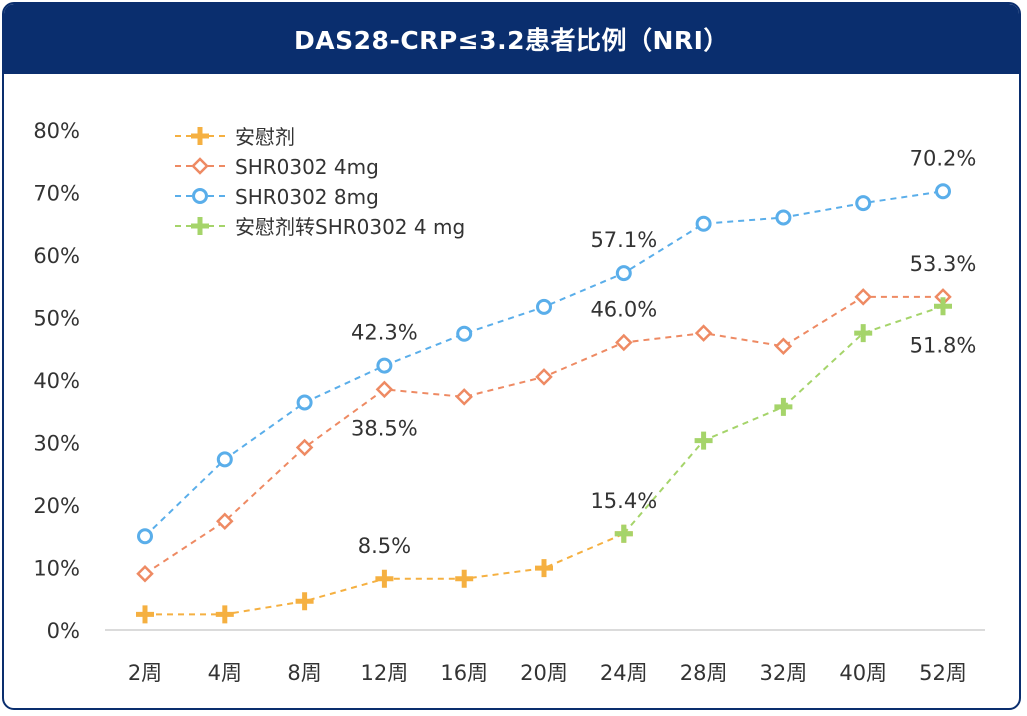 This screenshot has width=1027, height=716. Describe the element at coordinates (307, 167) in the screenshot. I see `legend-label: SHR0302 4mg` at that location.